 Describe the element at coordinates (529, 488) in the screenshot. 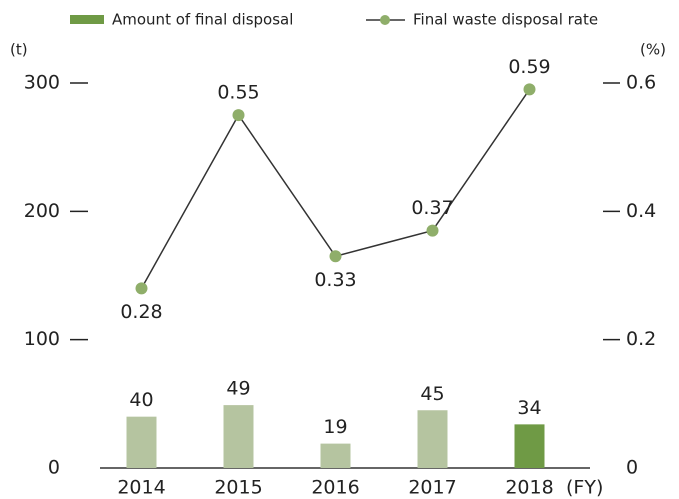

I see `x-tick-label: 2018` at that location.